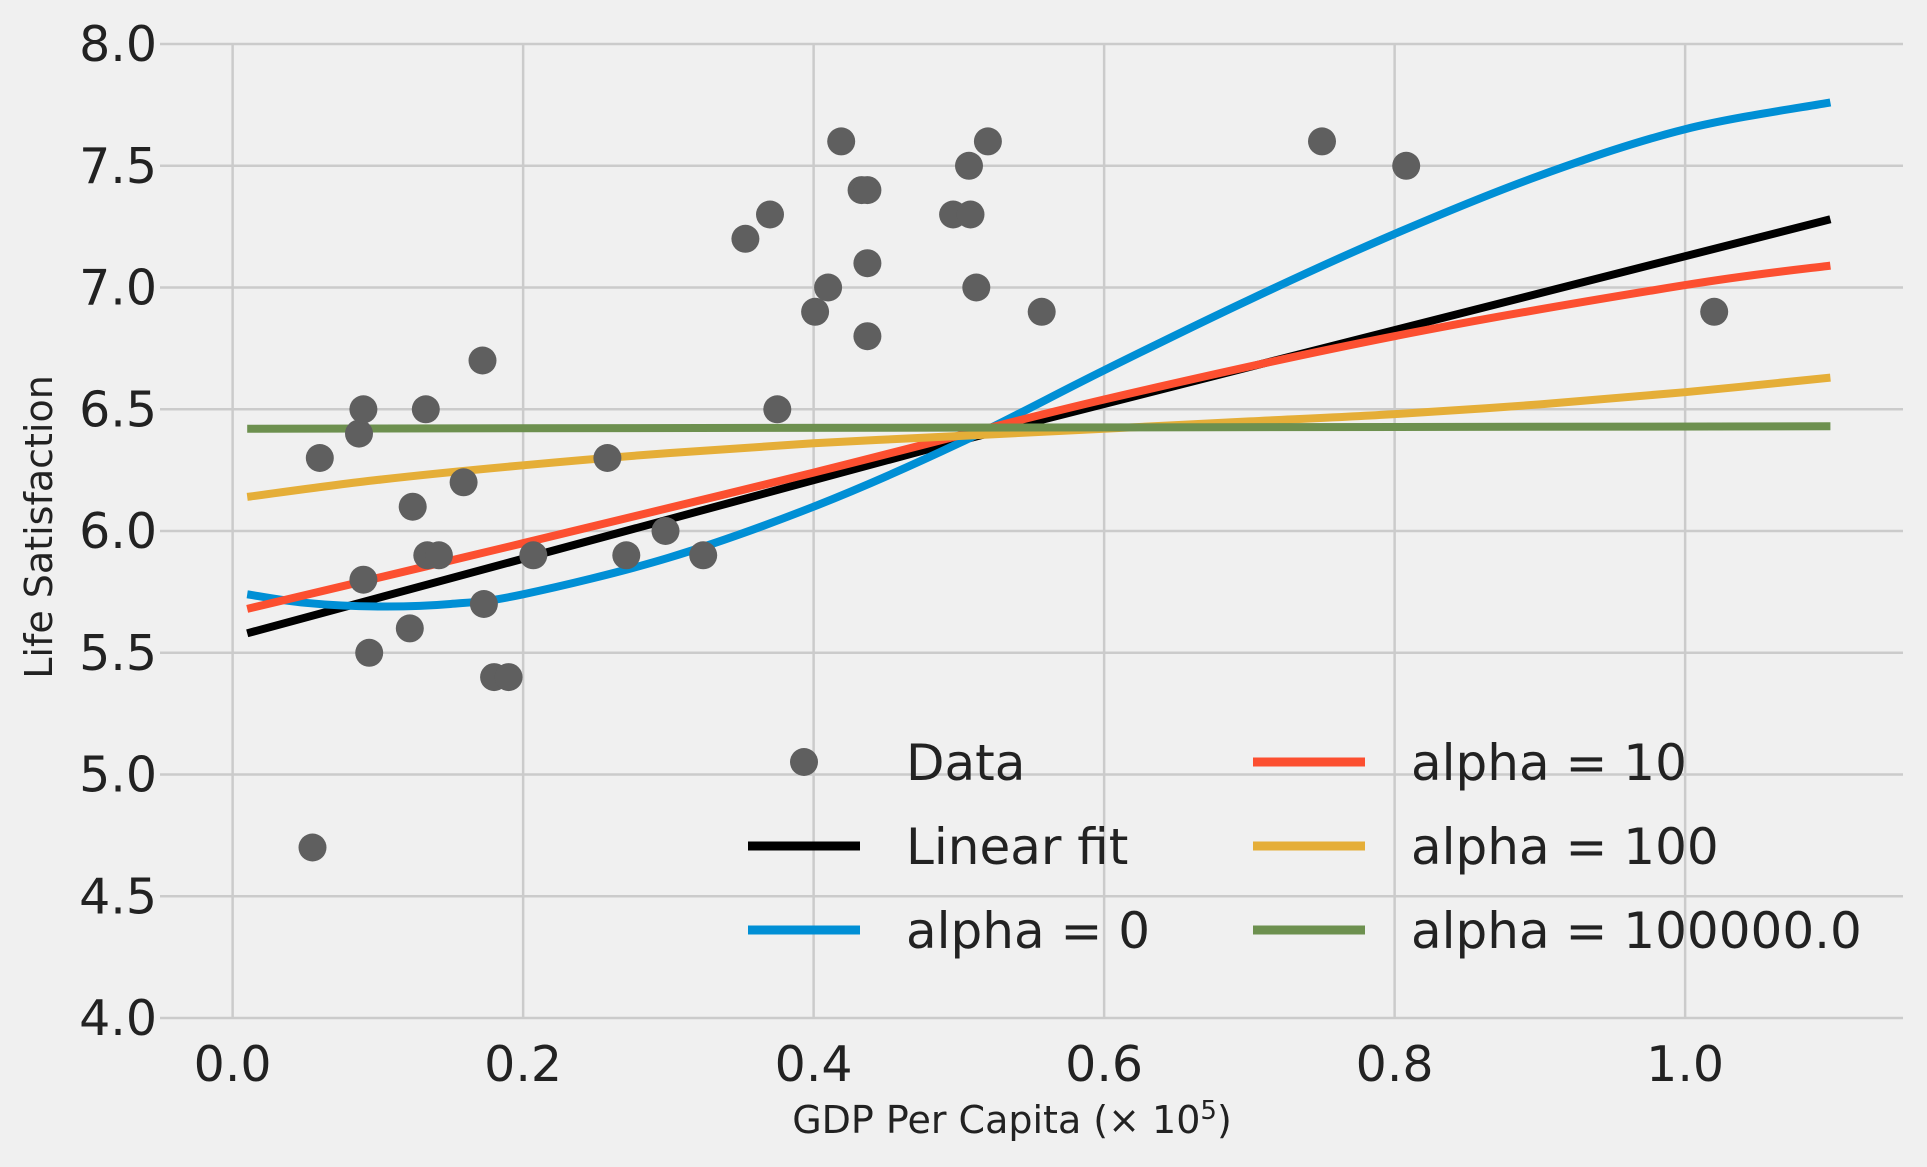 The height and width of the screenshot is (1167, 1927). I want to click on y-tick-label: 7.5, so click(118, 166).